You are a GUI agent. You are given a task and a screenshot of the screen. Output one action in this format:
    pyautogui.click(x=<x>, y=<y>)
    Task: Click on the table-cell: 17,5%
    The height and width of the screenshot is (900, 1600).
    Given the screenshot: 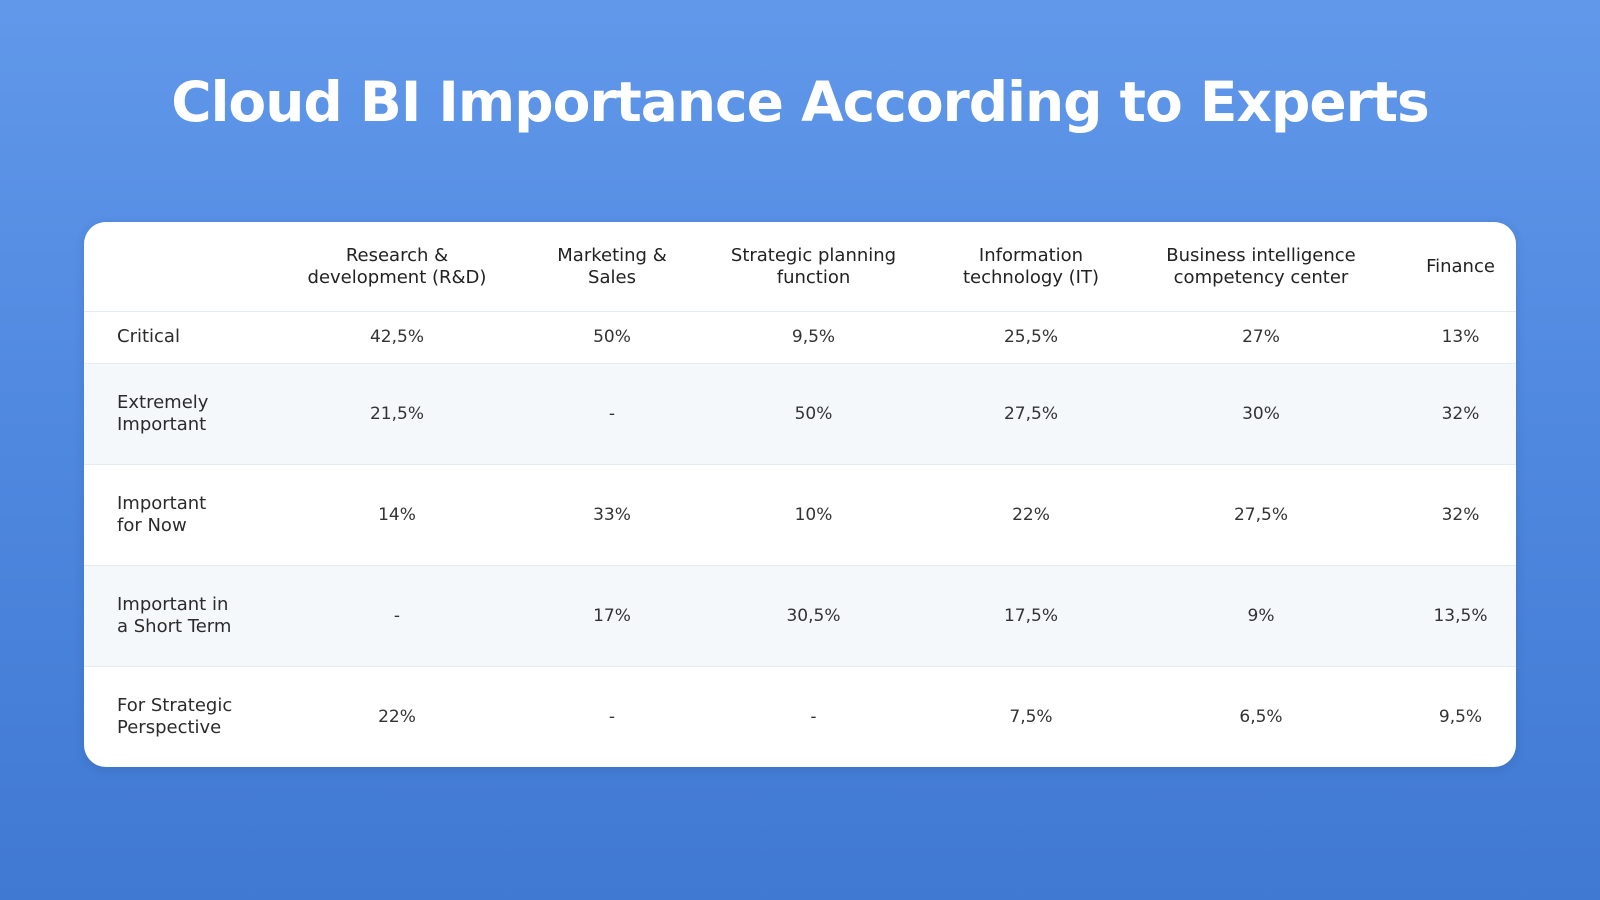 What is the action you would take?
    pyautogui.click(x=1030, y=616)
    